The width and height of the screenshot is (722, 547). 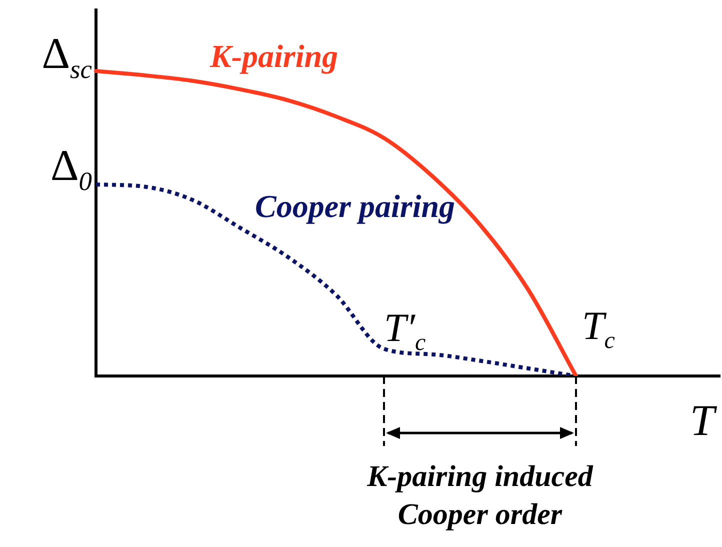 What do you see at coordinates (480, 495) in the screenshot?
I see `text: K-pairing induced Cooper order` at bounding box center [480, 495].